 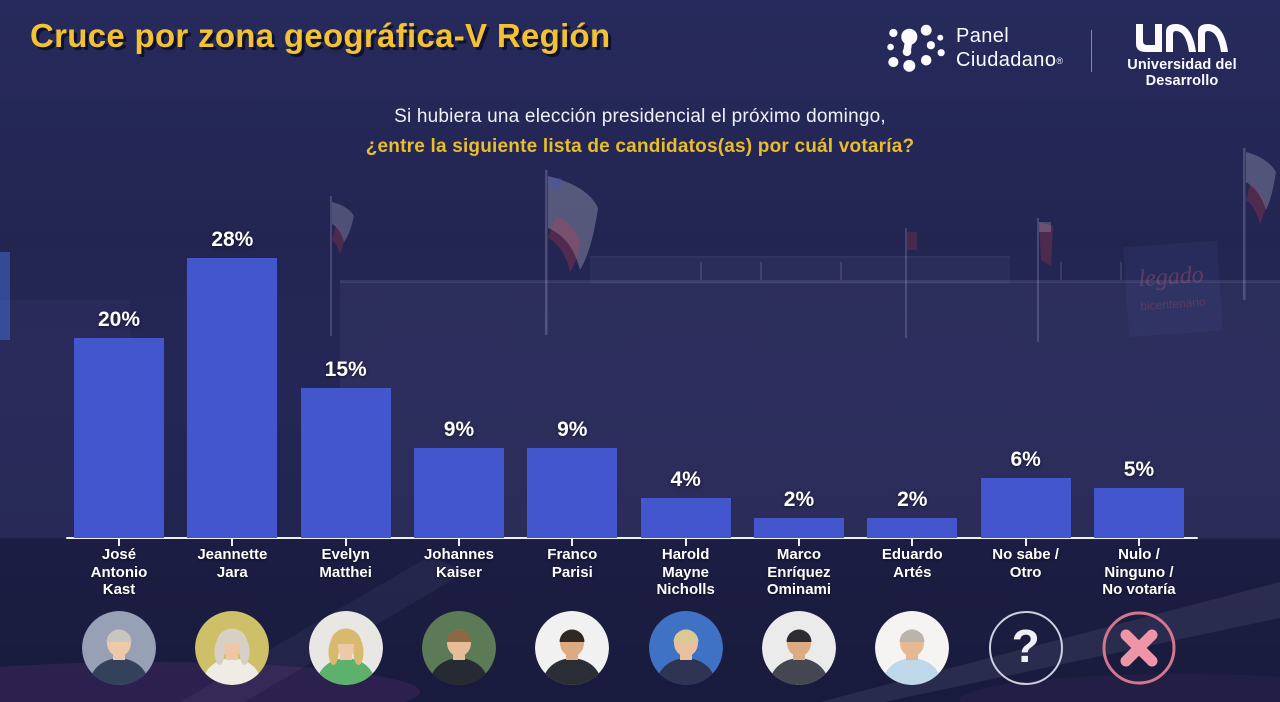 I want to click on johannes-kaiser-avatar, so click(x=458, y=648).